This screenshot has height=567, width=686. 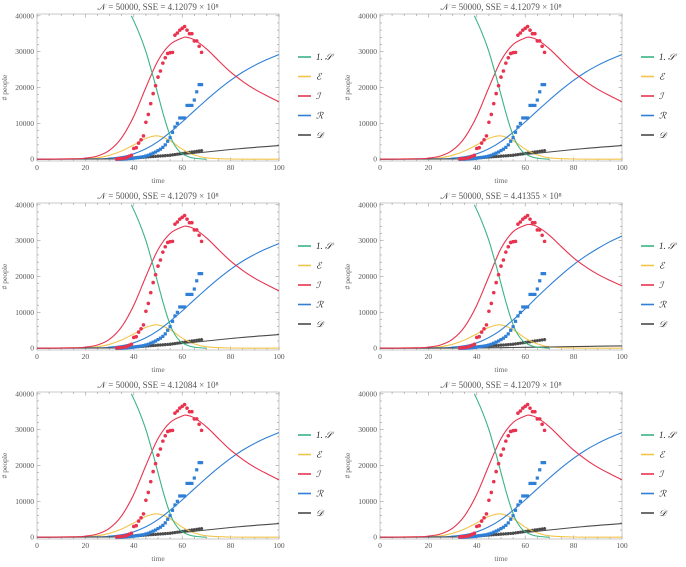 I want to click on y-tick-label: 30000, so click(x=367, y=240).